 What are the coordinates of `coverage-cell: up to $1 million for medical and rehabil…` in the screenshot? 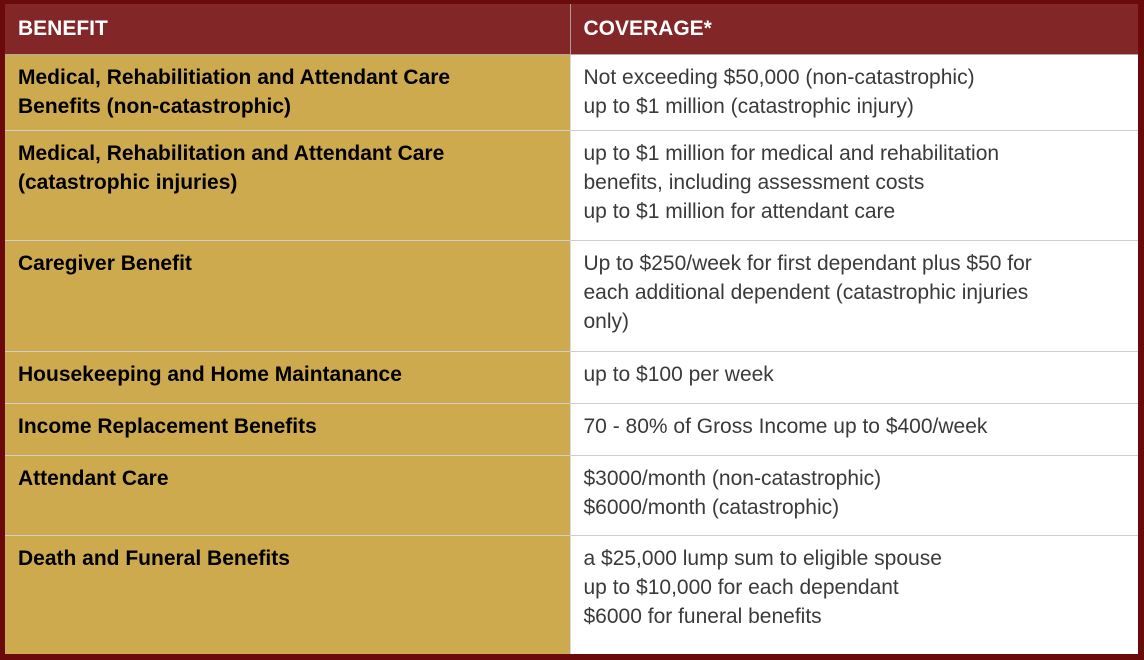 It's located at (853, 185).